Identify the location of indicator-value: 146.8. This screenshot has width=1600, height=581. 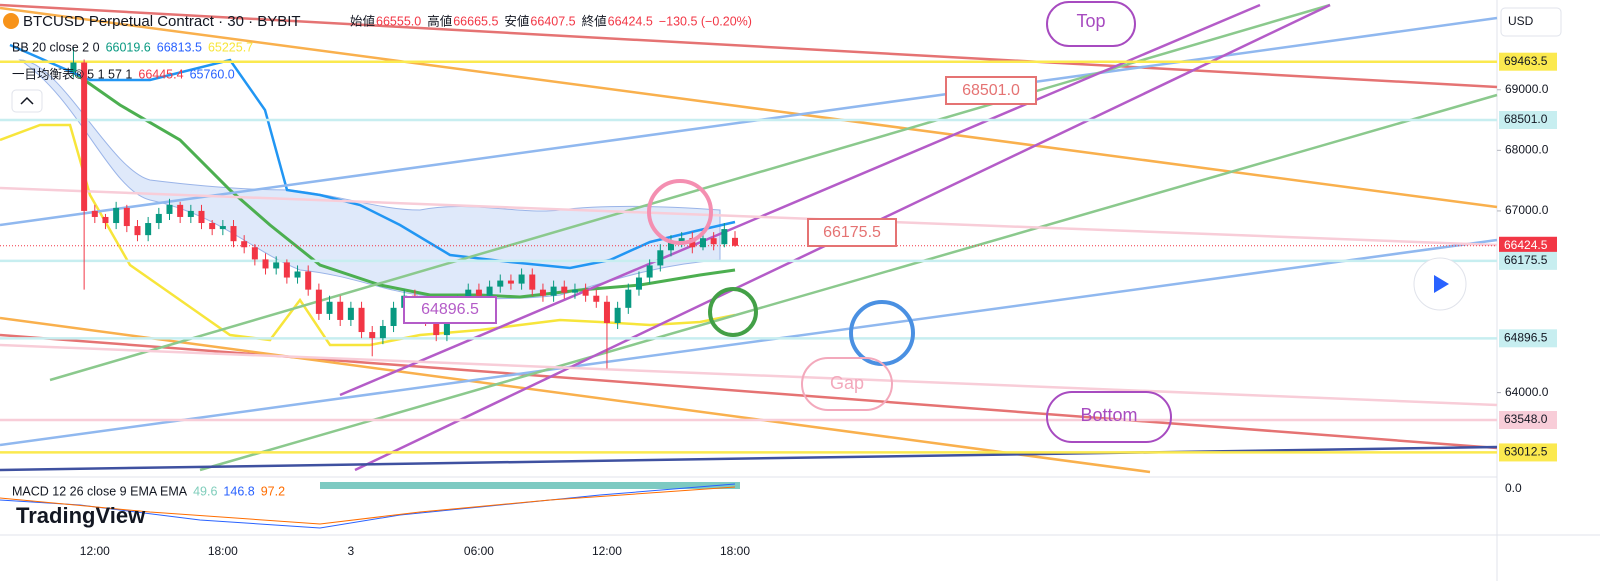
(238, 491).